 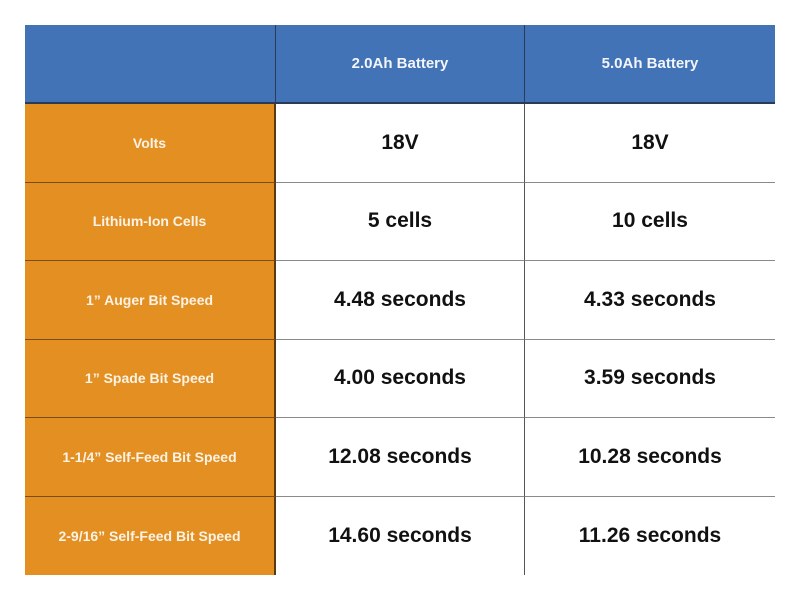 I want to click on row-label-self-feed-1-1-4: 1-1/4” Self-Feed Bit Speed, so click(x=150, y=457).